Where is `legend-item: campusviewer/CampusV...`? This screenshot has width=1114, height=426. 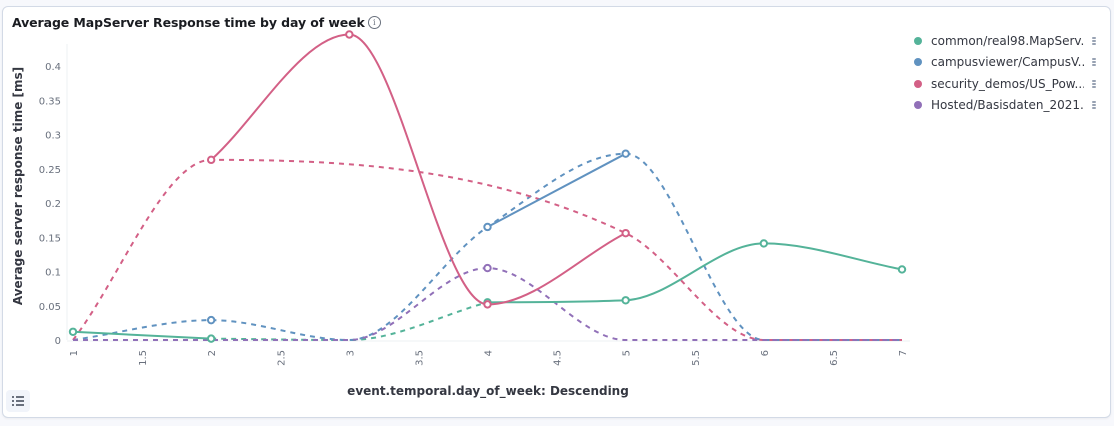
legend-item: campusviewer/CampusV... is located at coordinates (1009, 63).